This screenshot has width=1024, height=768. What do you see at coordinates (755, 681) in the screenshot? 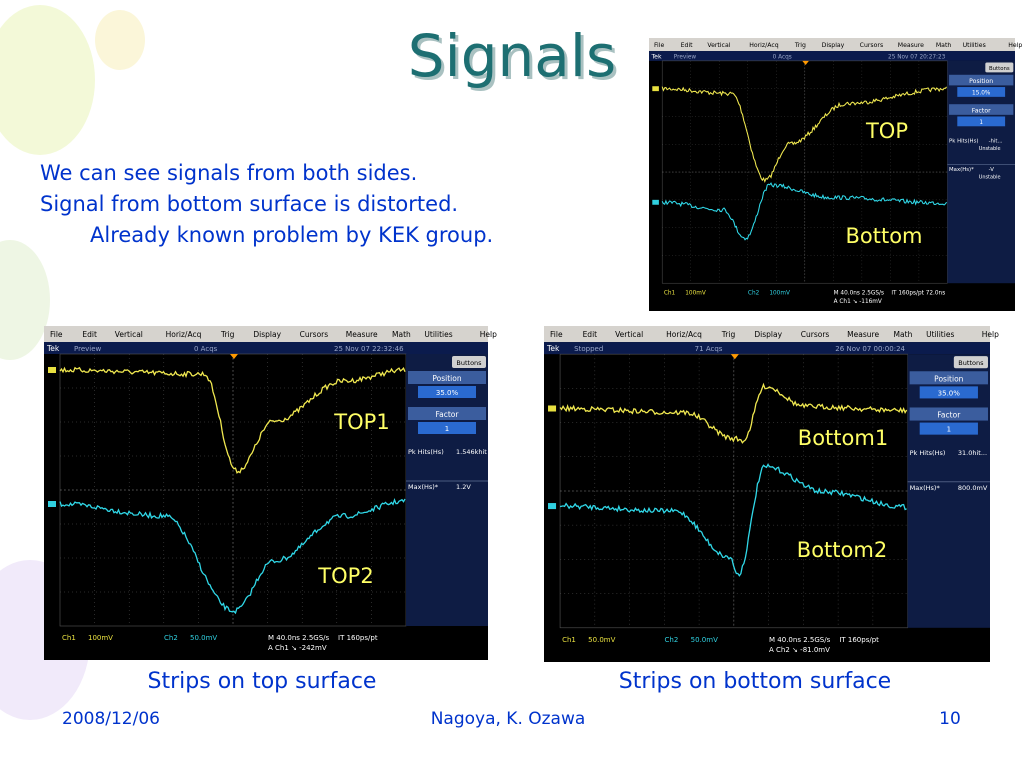
I see `caption: Strips on bottom surface` at bounding box center [755, 681].